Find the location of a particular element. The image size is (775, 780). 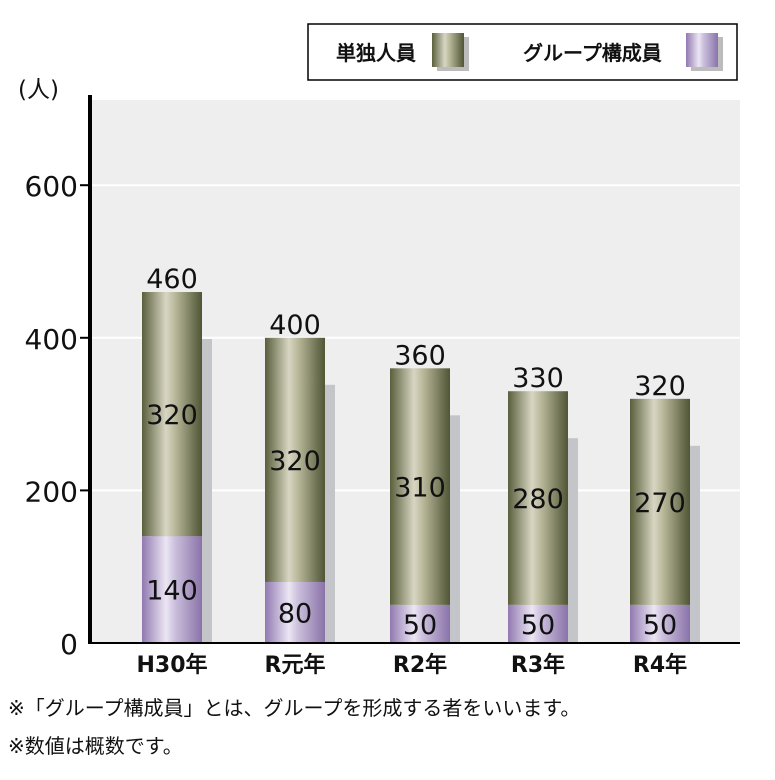

footnote-group-definition: ※「グループ構成員」とは、グループを形成する者をいいます。 is located at coordinates (294, 708).